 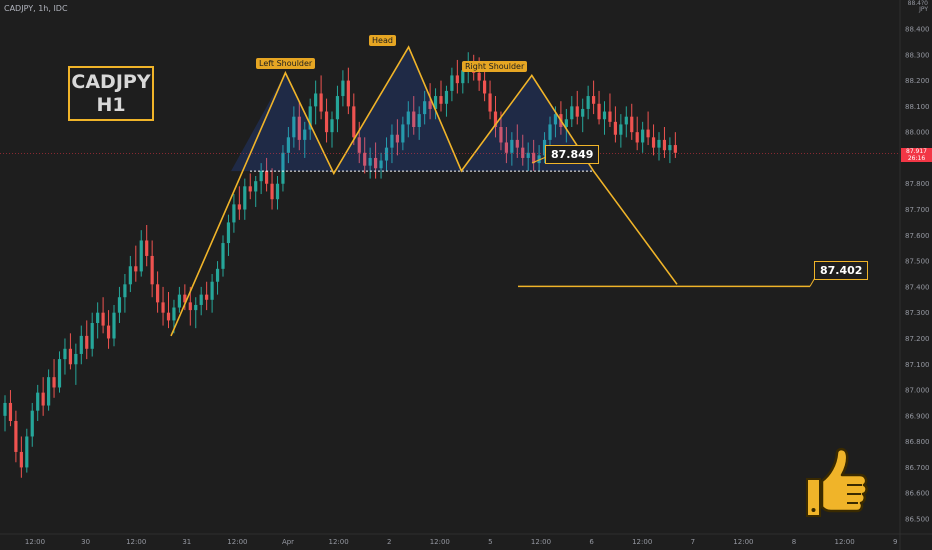 I want to click on target-price-label: 87.402, so click(x=841, y=270).